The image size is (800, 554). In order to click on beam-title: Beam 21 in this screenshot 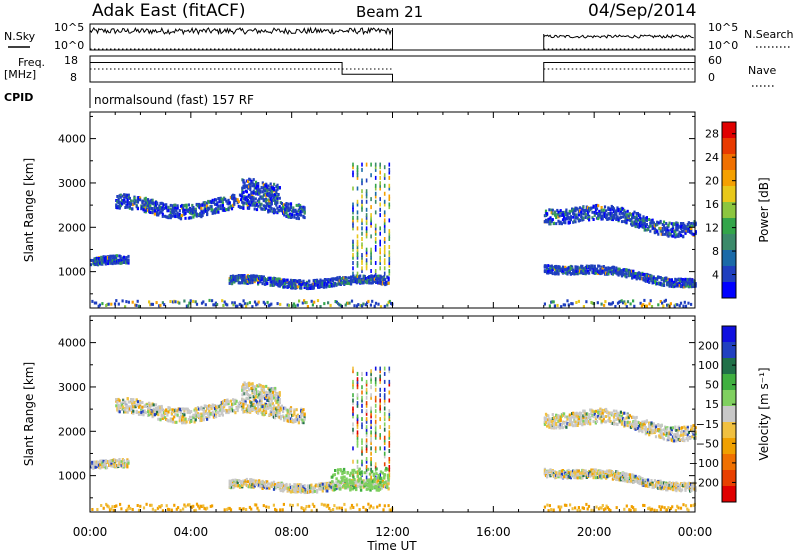, I will do `click(389, 12)`.